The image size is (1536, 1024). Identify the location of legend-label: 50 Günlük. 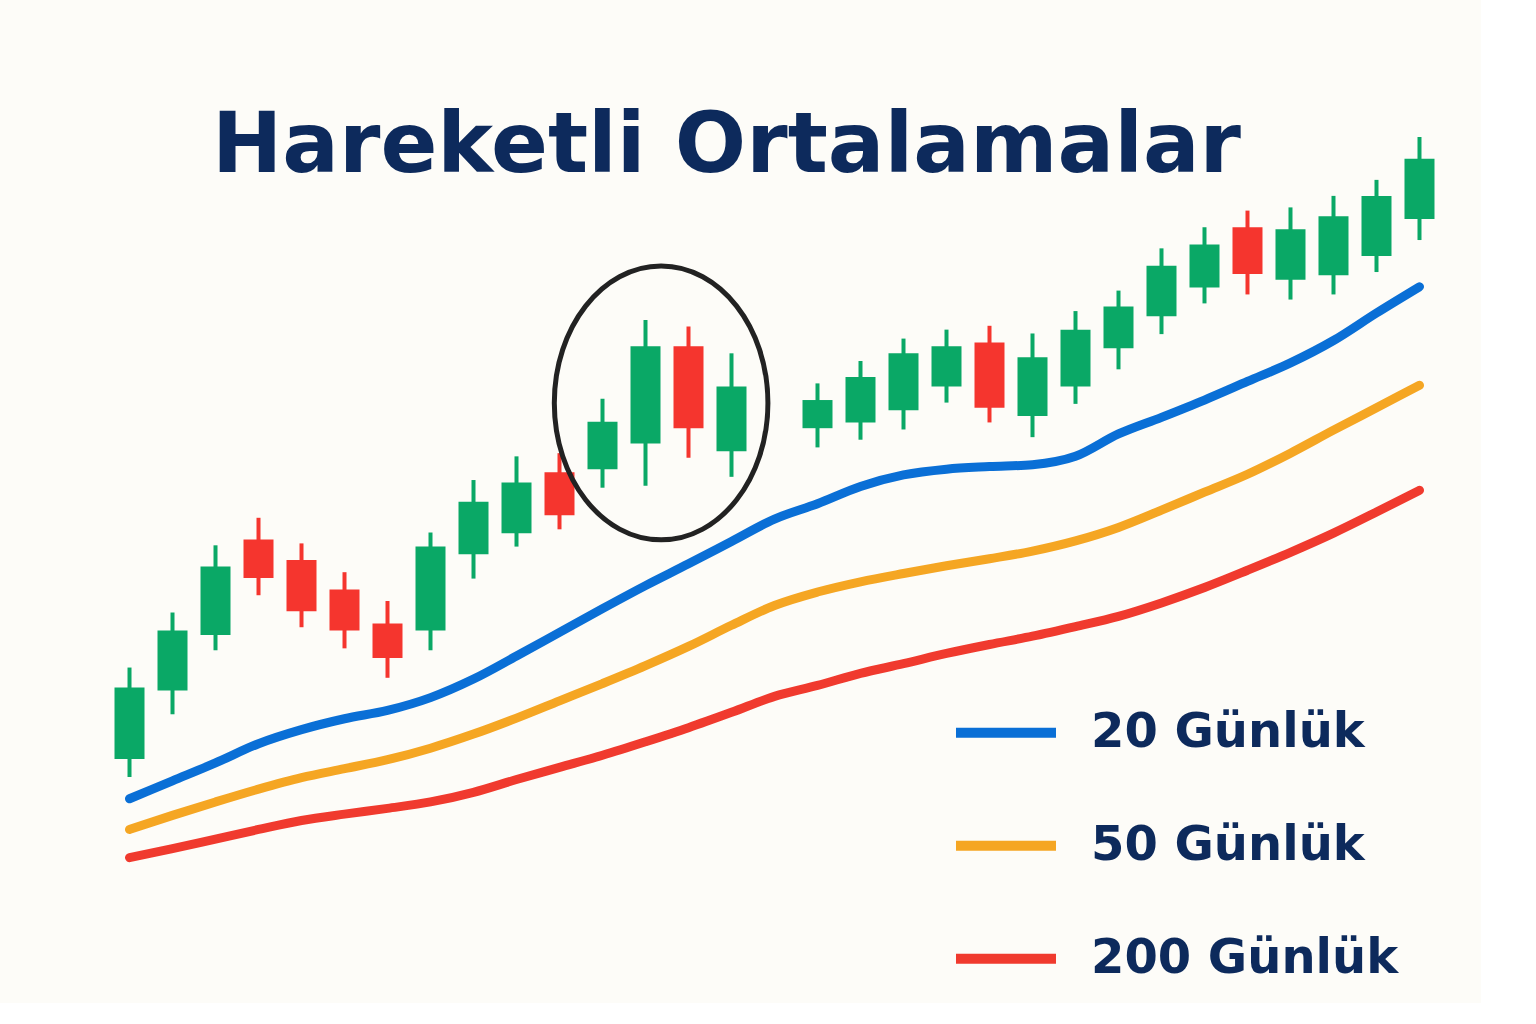
(1228, 842).